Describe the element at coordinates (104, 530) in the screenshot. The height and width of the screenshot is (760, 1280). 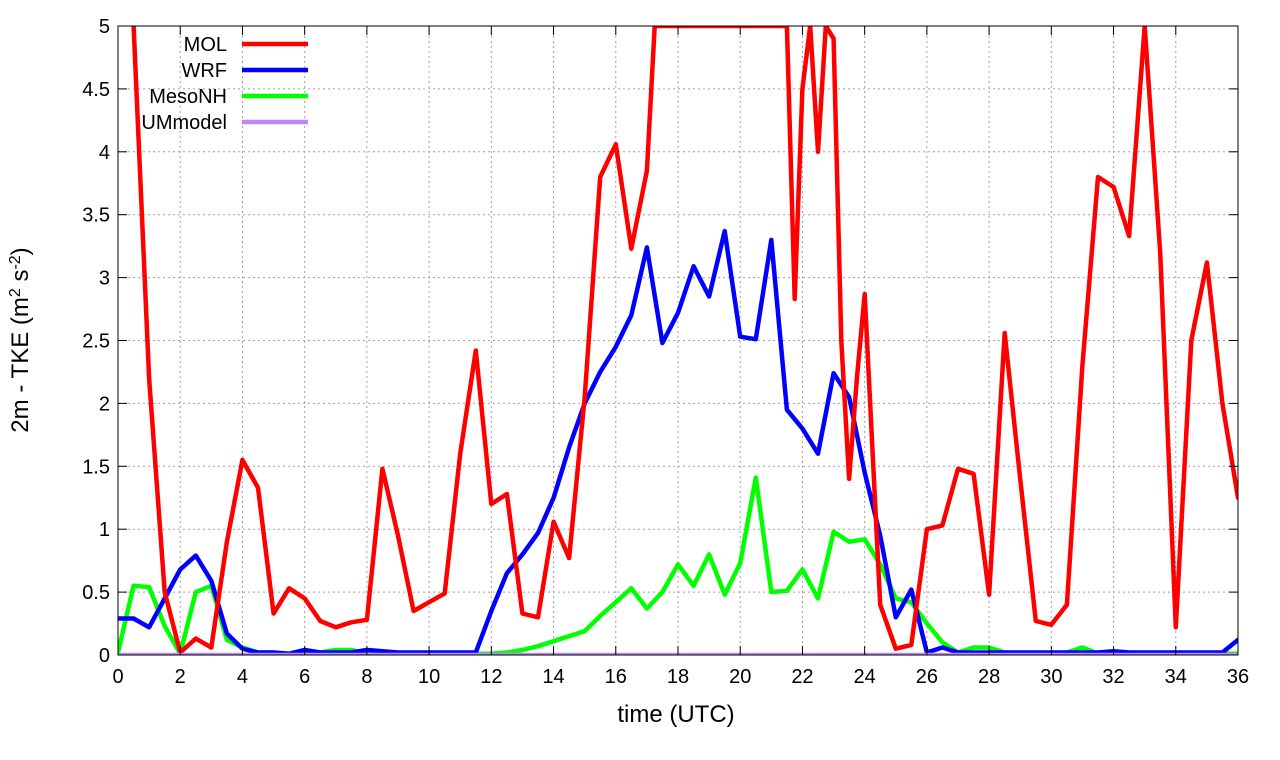
I see `y-tick-label: 1` at that location.